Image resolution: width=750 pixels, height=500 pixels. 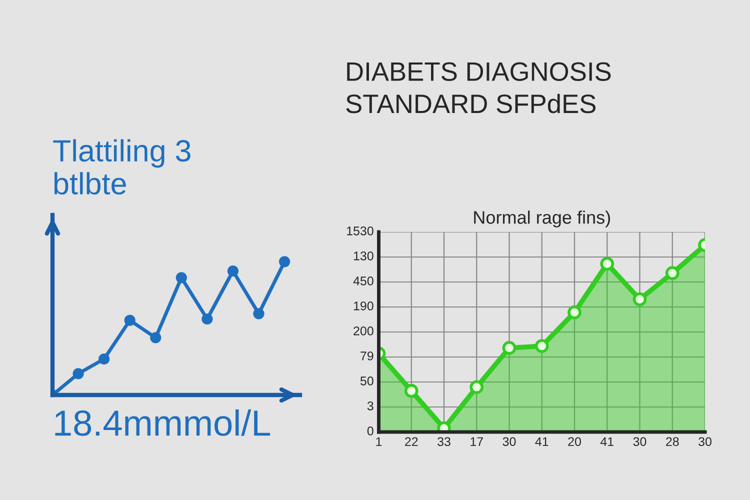 What do you see at coordinates (411, 441) in the screenshot?
I see `x-tick-label: 22` at bounding box center [411, 441].